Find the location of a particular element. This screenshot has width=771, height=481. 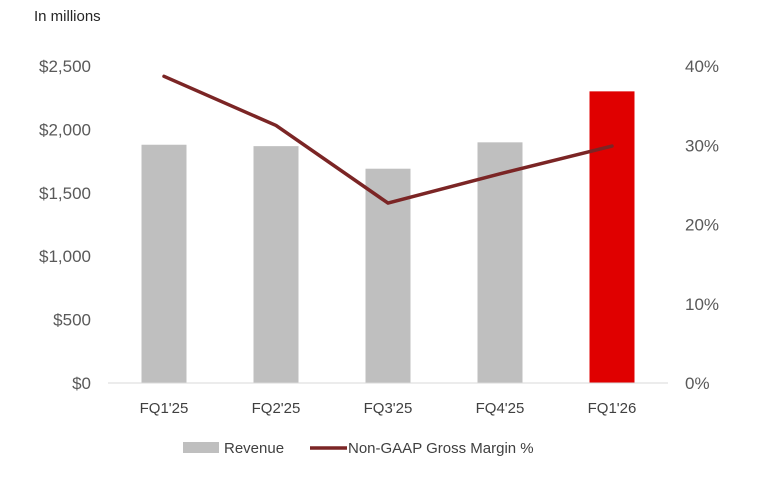

category-labels: FQ1'25 FQ2'25 FQ3'25 FQ4'25 FQ1'26 is located at coordinates (388, 408).